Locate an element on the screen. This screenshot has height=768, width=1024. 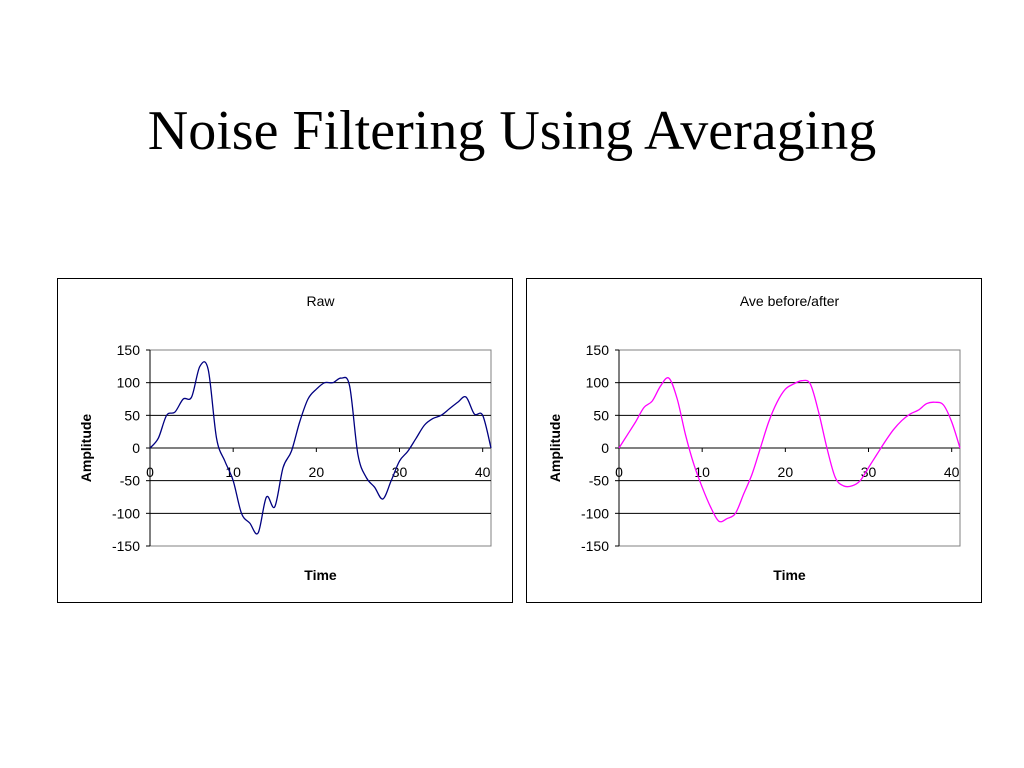
average-chart-x-tick-label: 20 is located at coordinates (786, 472).